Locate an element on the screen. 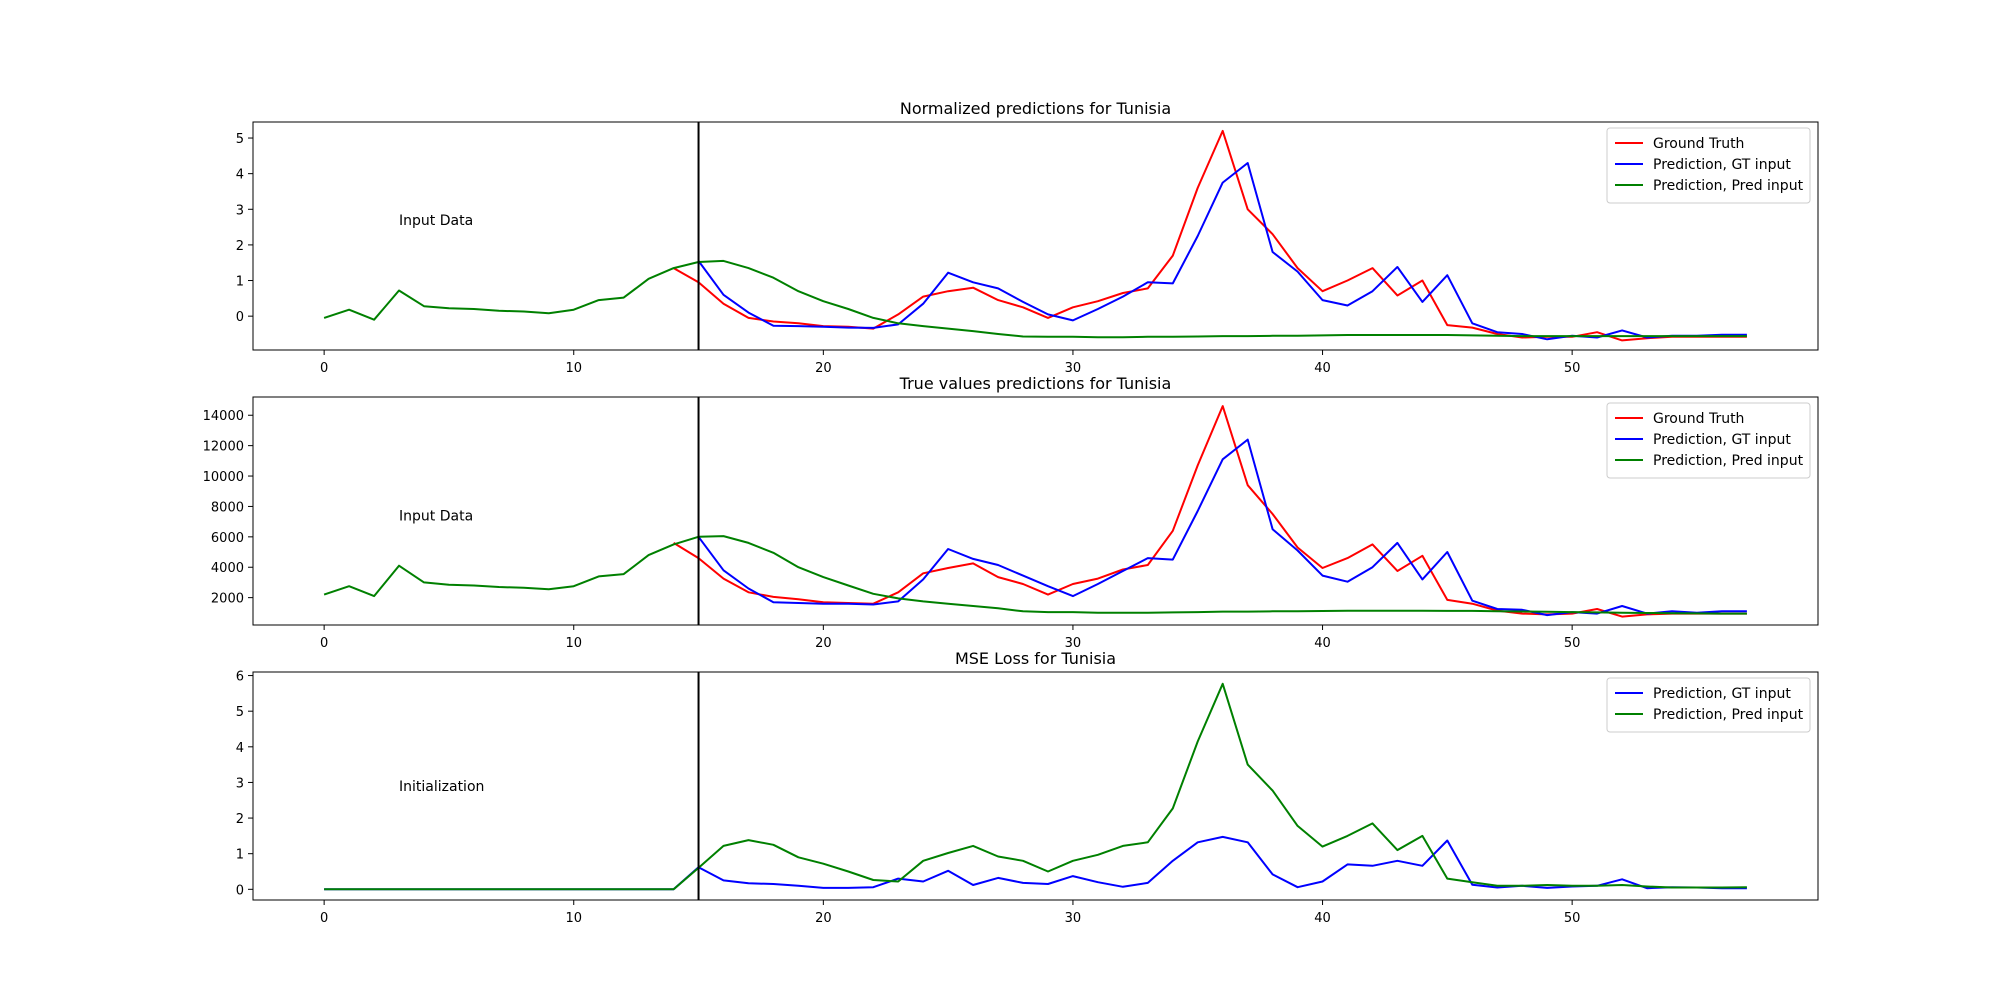  chart-title: Normalized predictions for Tunisia is located at coordinates (1035, 108).